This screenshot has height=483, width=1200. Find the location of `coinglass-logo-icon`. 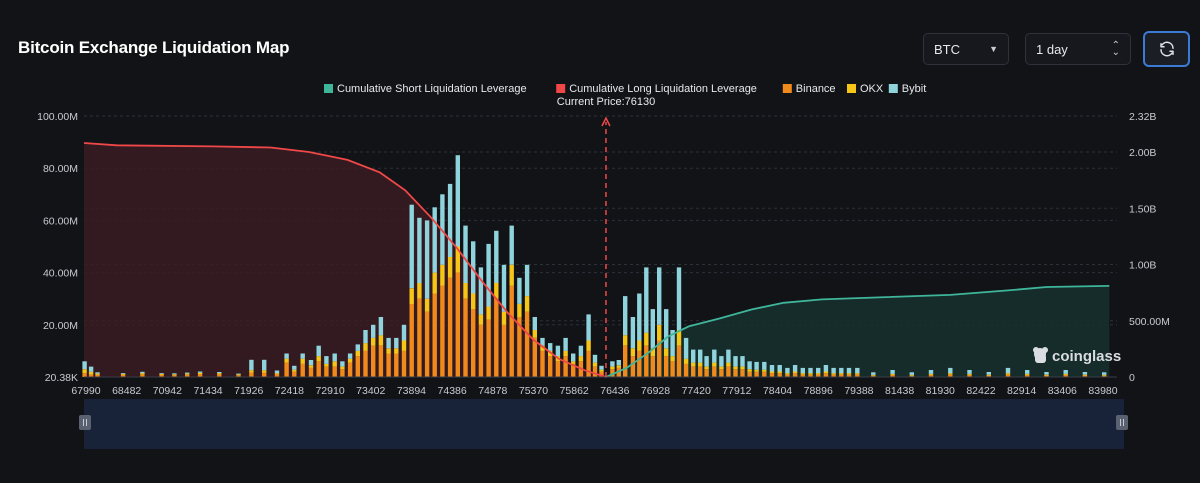

coinglass-logo-icon is located at coordinates (1040, 355).